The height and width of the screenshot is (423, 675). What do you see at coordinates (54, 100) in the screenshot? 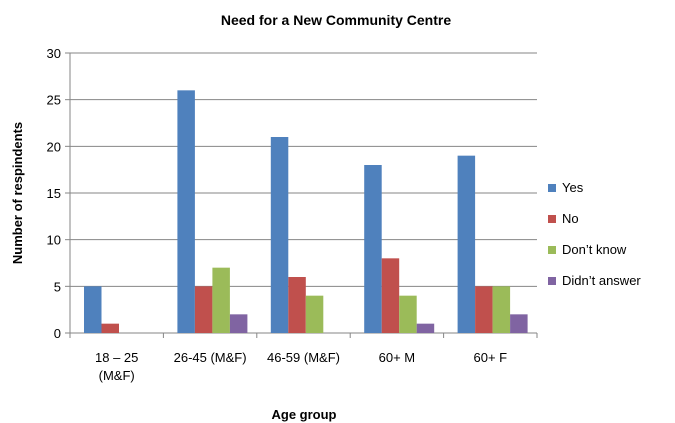
I see `y-tick-label: 25` at bounding box center [54, 100].